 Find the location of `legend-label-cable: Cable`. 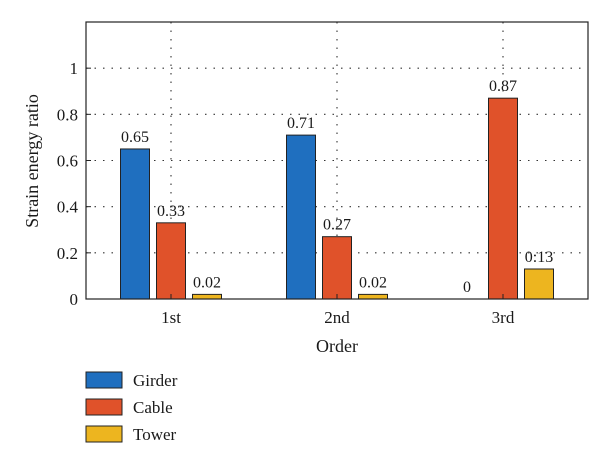

legend-label-cable: Cable is located at coordinates (153, 407).